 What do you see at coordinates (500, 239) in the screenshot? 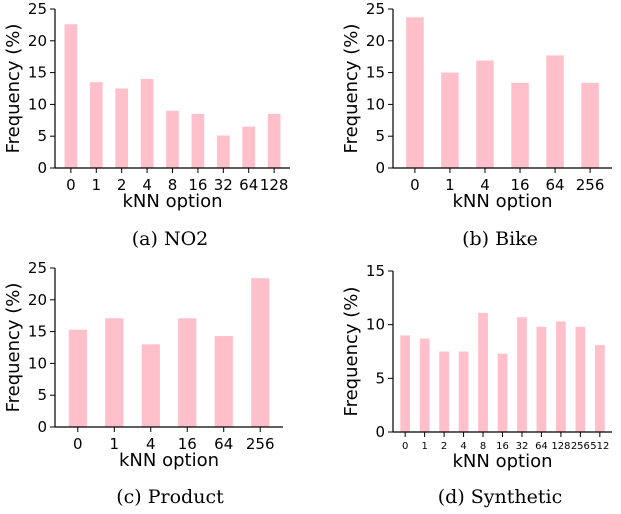
I see `subfigure-caption: (b) Bike` at bounding box center [500, 239].